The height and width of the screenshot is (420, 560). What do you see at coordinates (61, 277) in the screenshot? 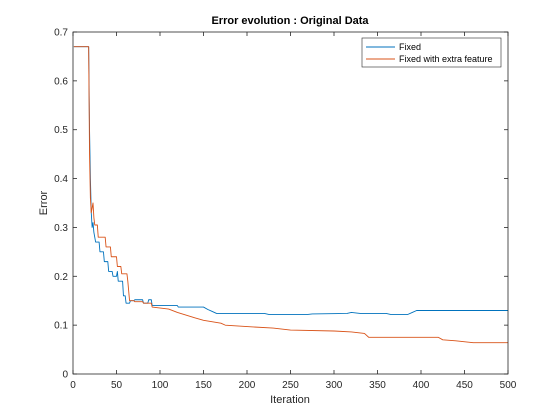
I see `y-tick-label: 0.2` at bounding box center [61, 277].